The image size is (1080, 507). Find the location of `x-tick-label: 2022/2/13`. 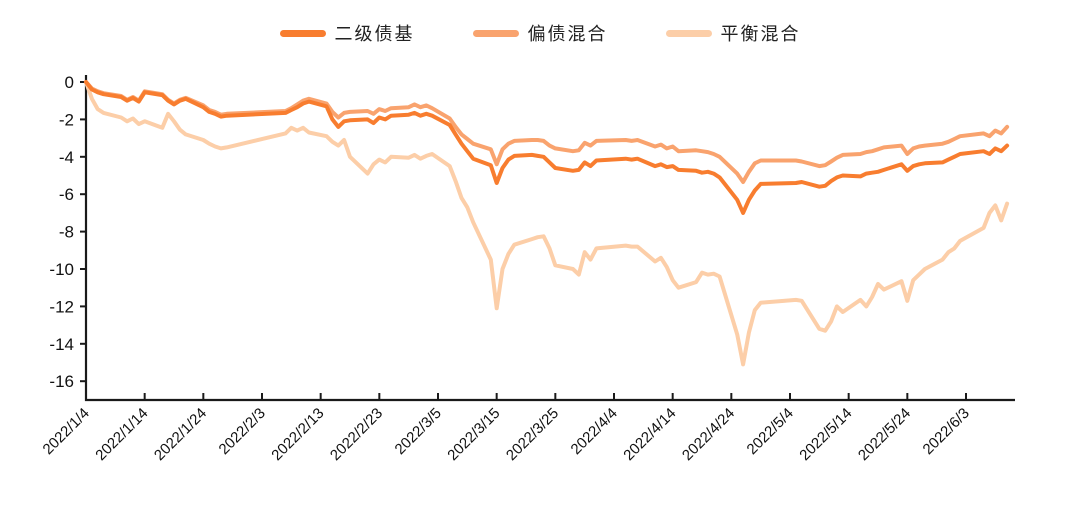

x-tick-label: 2022/2/13 is located at coordinates (297, 434).